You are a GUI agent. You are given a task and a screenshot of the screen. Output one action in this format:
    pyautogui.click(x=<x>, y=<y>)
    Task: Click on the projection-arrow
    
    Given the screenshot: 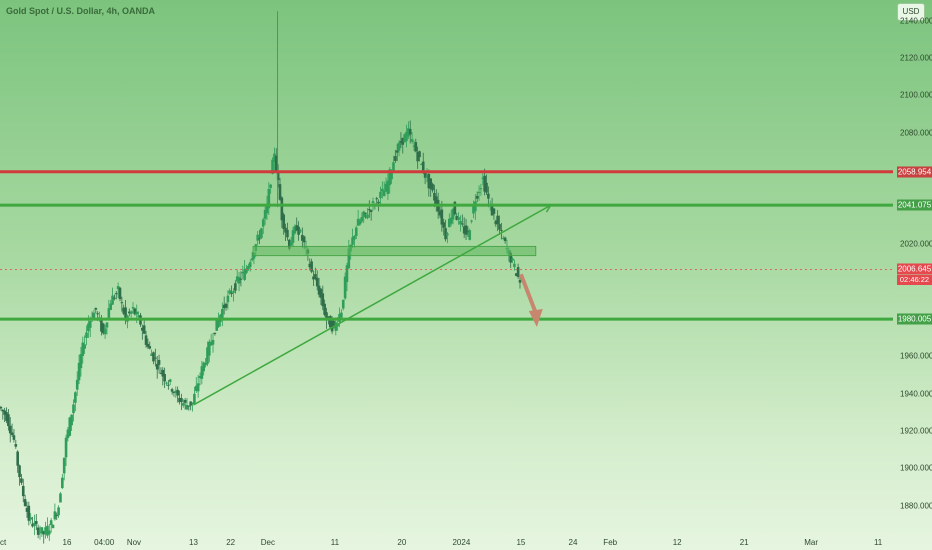 What is the action you would take?
    pyautogui.click(x=528, y=293)
    